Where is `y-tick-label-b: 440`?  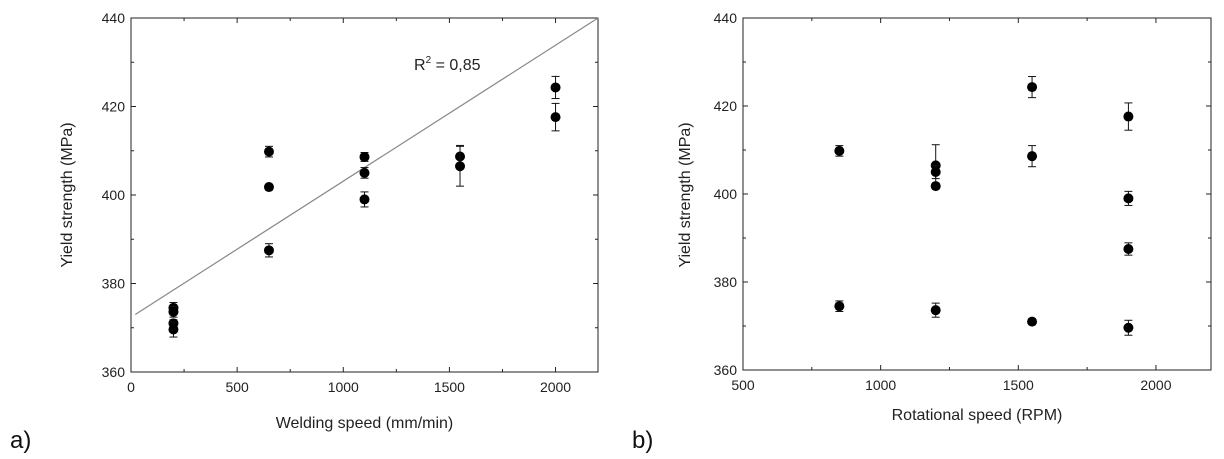
y-tick-label-b: 440 is located at coordinates (726, 18).